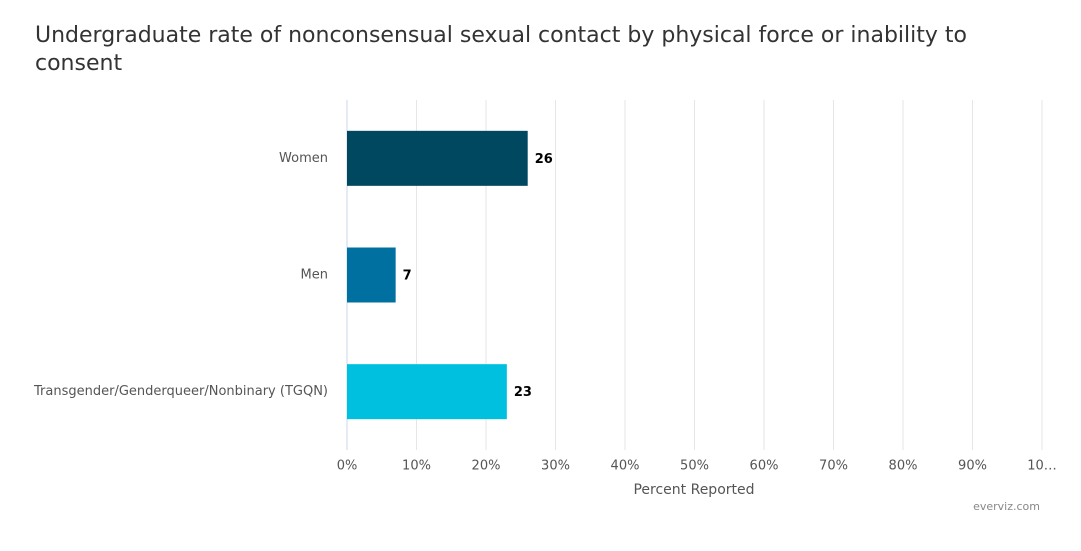 Image resolution: width=1081 pixels, height=551 pixels. I want to click on y-tick-label: Men, so click(314, 275).